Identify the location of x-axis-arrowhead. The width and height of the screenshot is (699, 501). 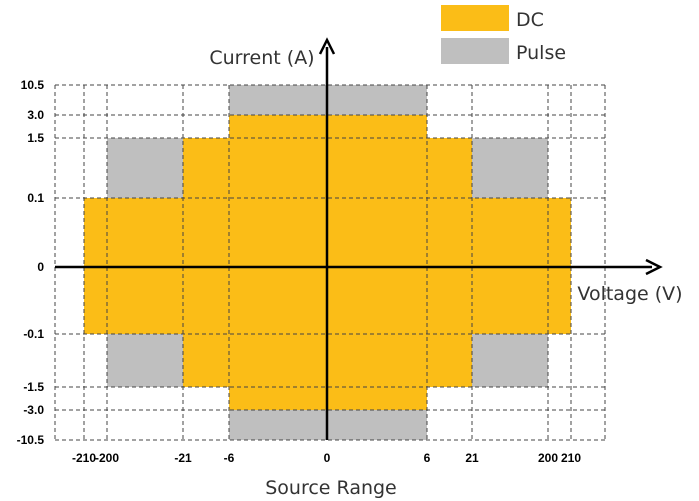
(654, 267).